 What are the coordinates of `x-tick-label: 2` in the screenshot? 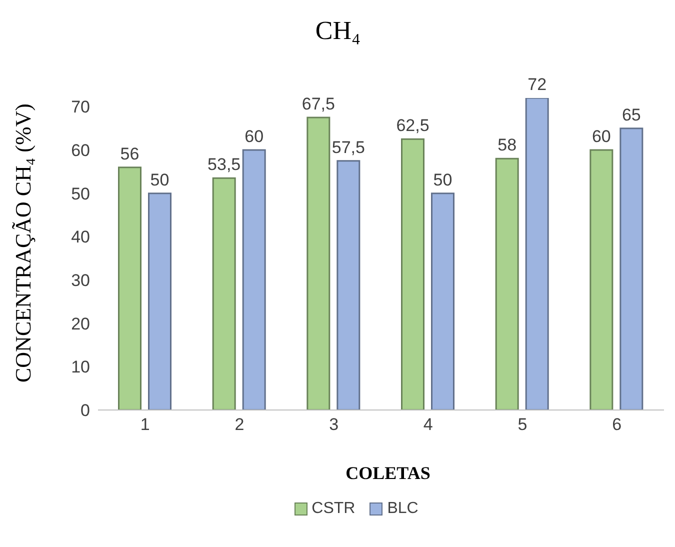 It's located at (239, 424).